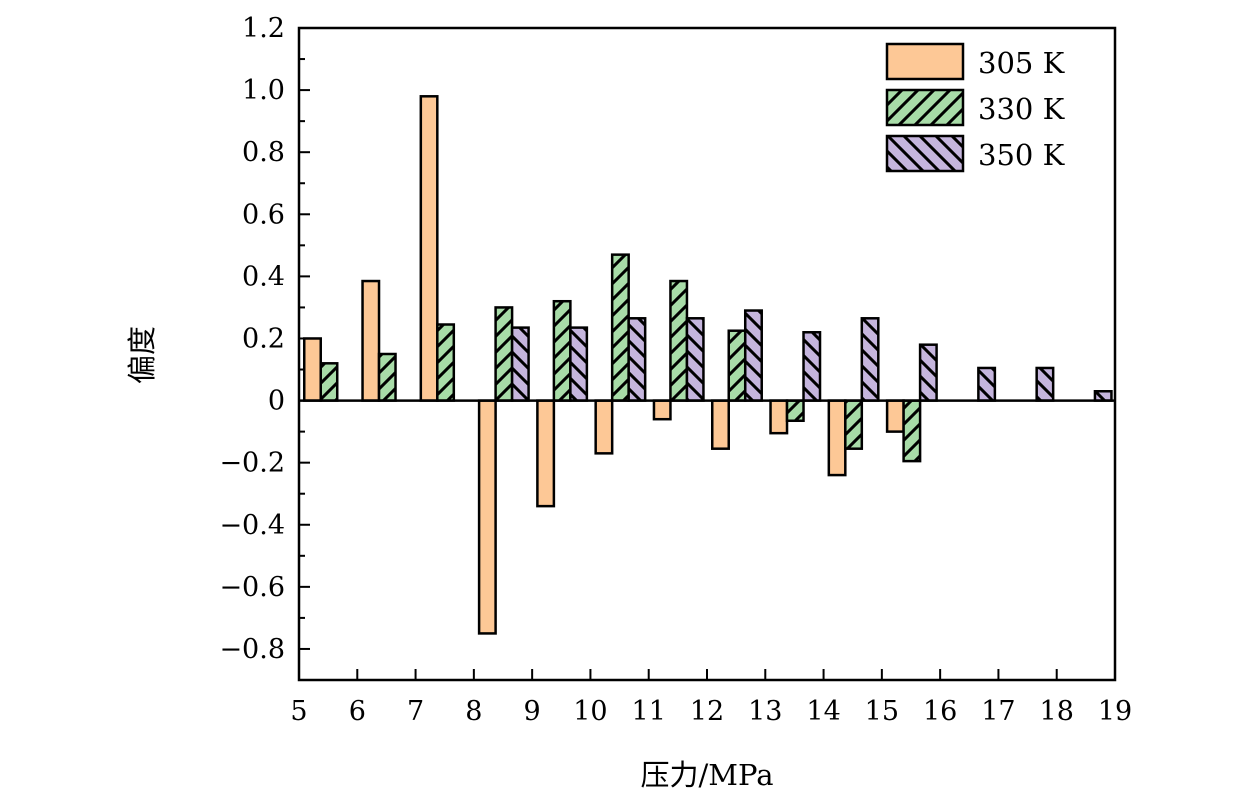  What do you see at coordinates (263, 28) in the screenshot?
I see `y-tick-label: 1.2` at bounding box center [263, 28].